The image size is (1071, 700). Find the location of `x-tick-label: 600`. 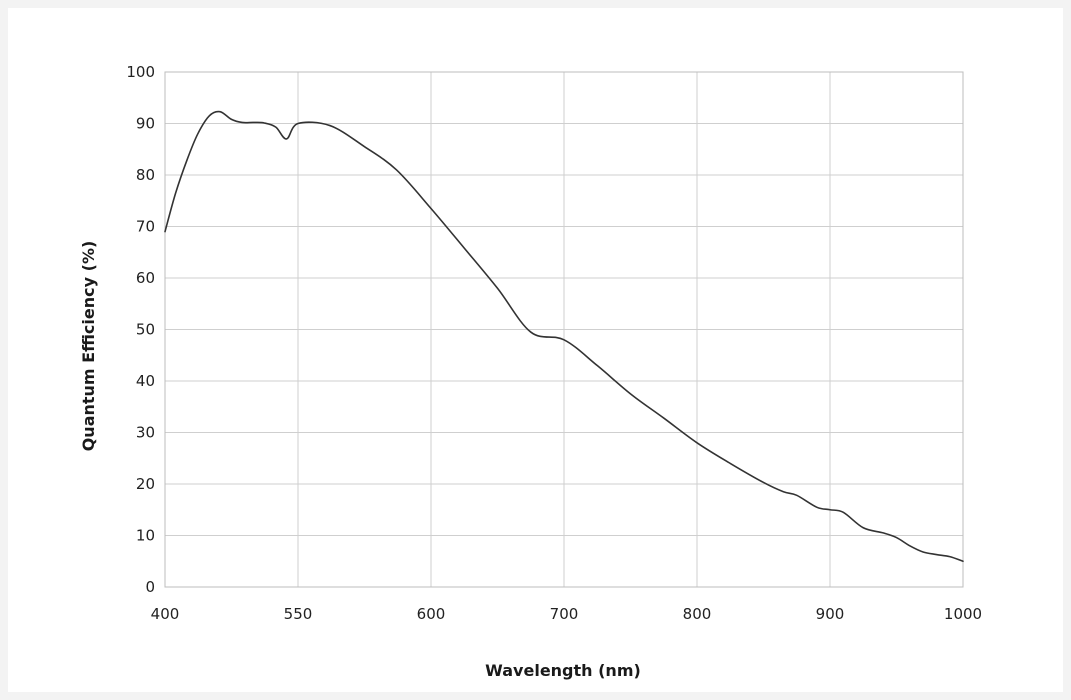

x-tick-label: 600 is located at coordinates (431, 614).